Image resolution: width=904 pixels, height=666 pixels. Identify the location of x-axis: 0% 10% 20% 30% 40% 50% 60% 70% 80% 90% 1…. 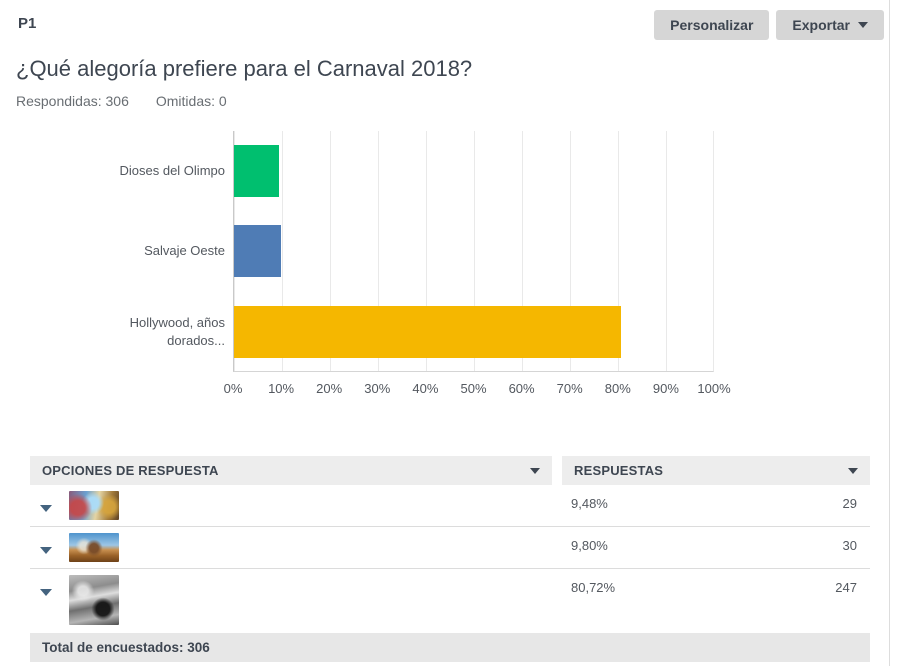
(477, 389).